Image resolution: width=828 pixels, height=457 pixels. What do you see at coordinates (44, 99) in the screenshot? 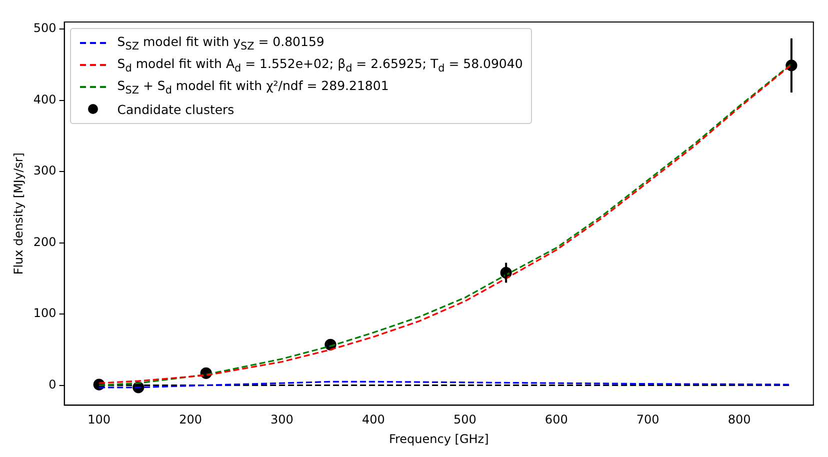
I see `y-tick-label: 400` at bounding box center [44, 99].